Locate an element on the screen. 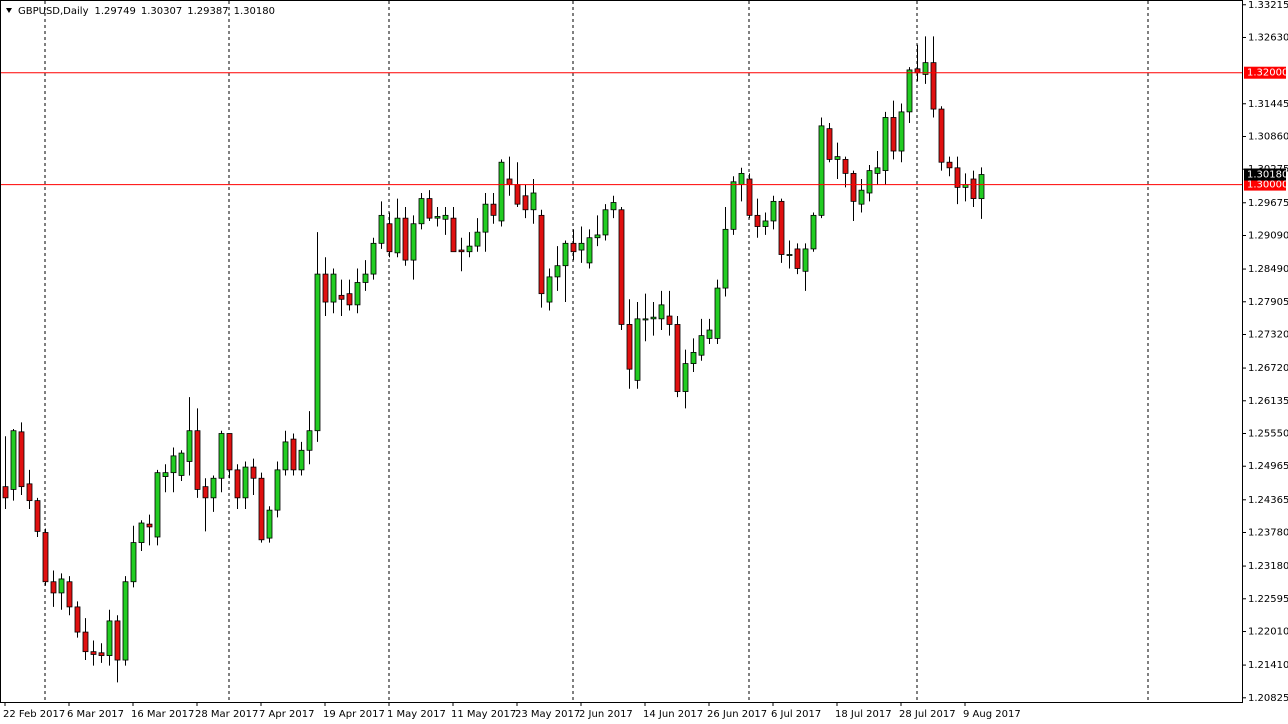 This screenshot has height=724, width=1288. ohlc-value: 1.30180 is located at coordinates (254, 11).